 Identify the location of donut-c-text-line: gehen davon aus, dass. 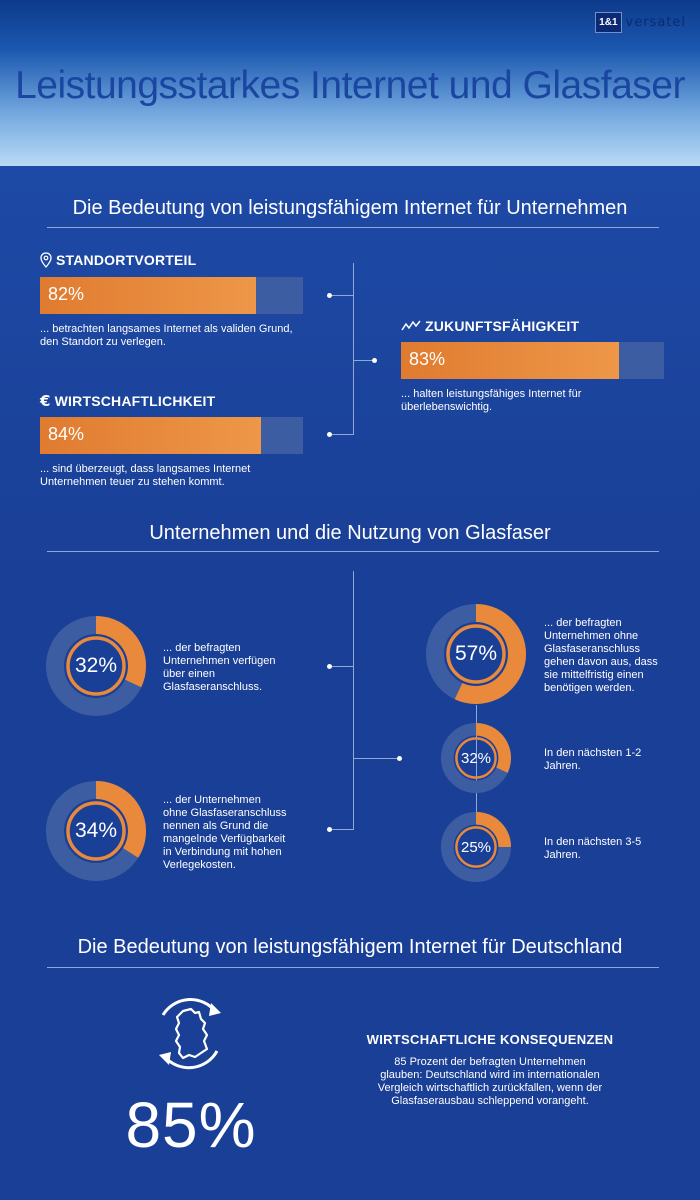
(601, 662).